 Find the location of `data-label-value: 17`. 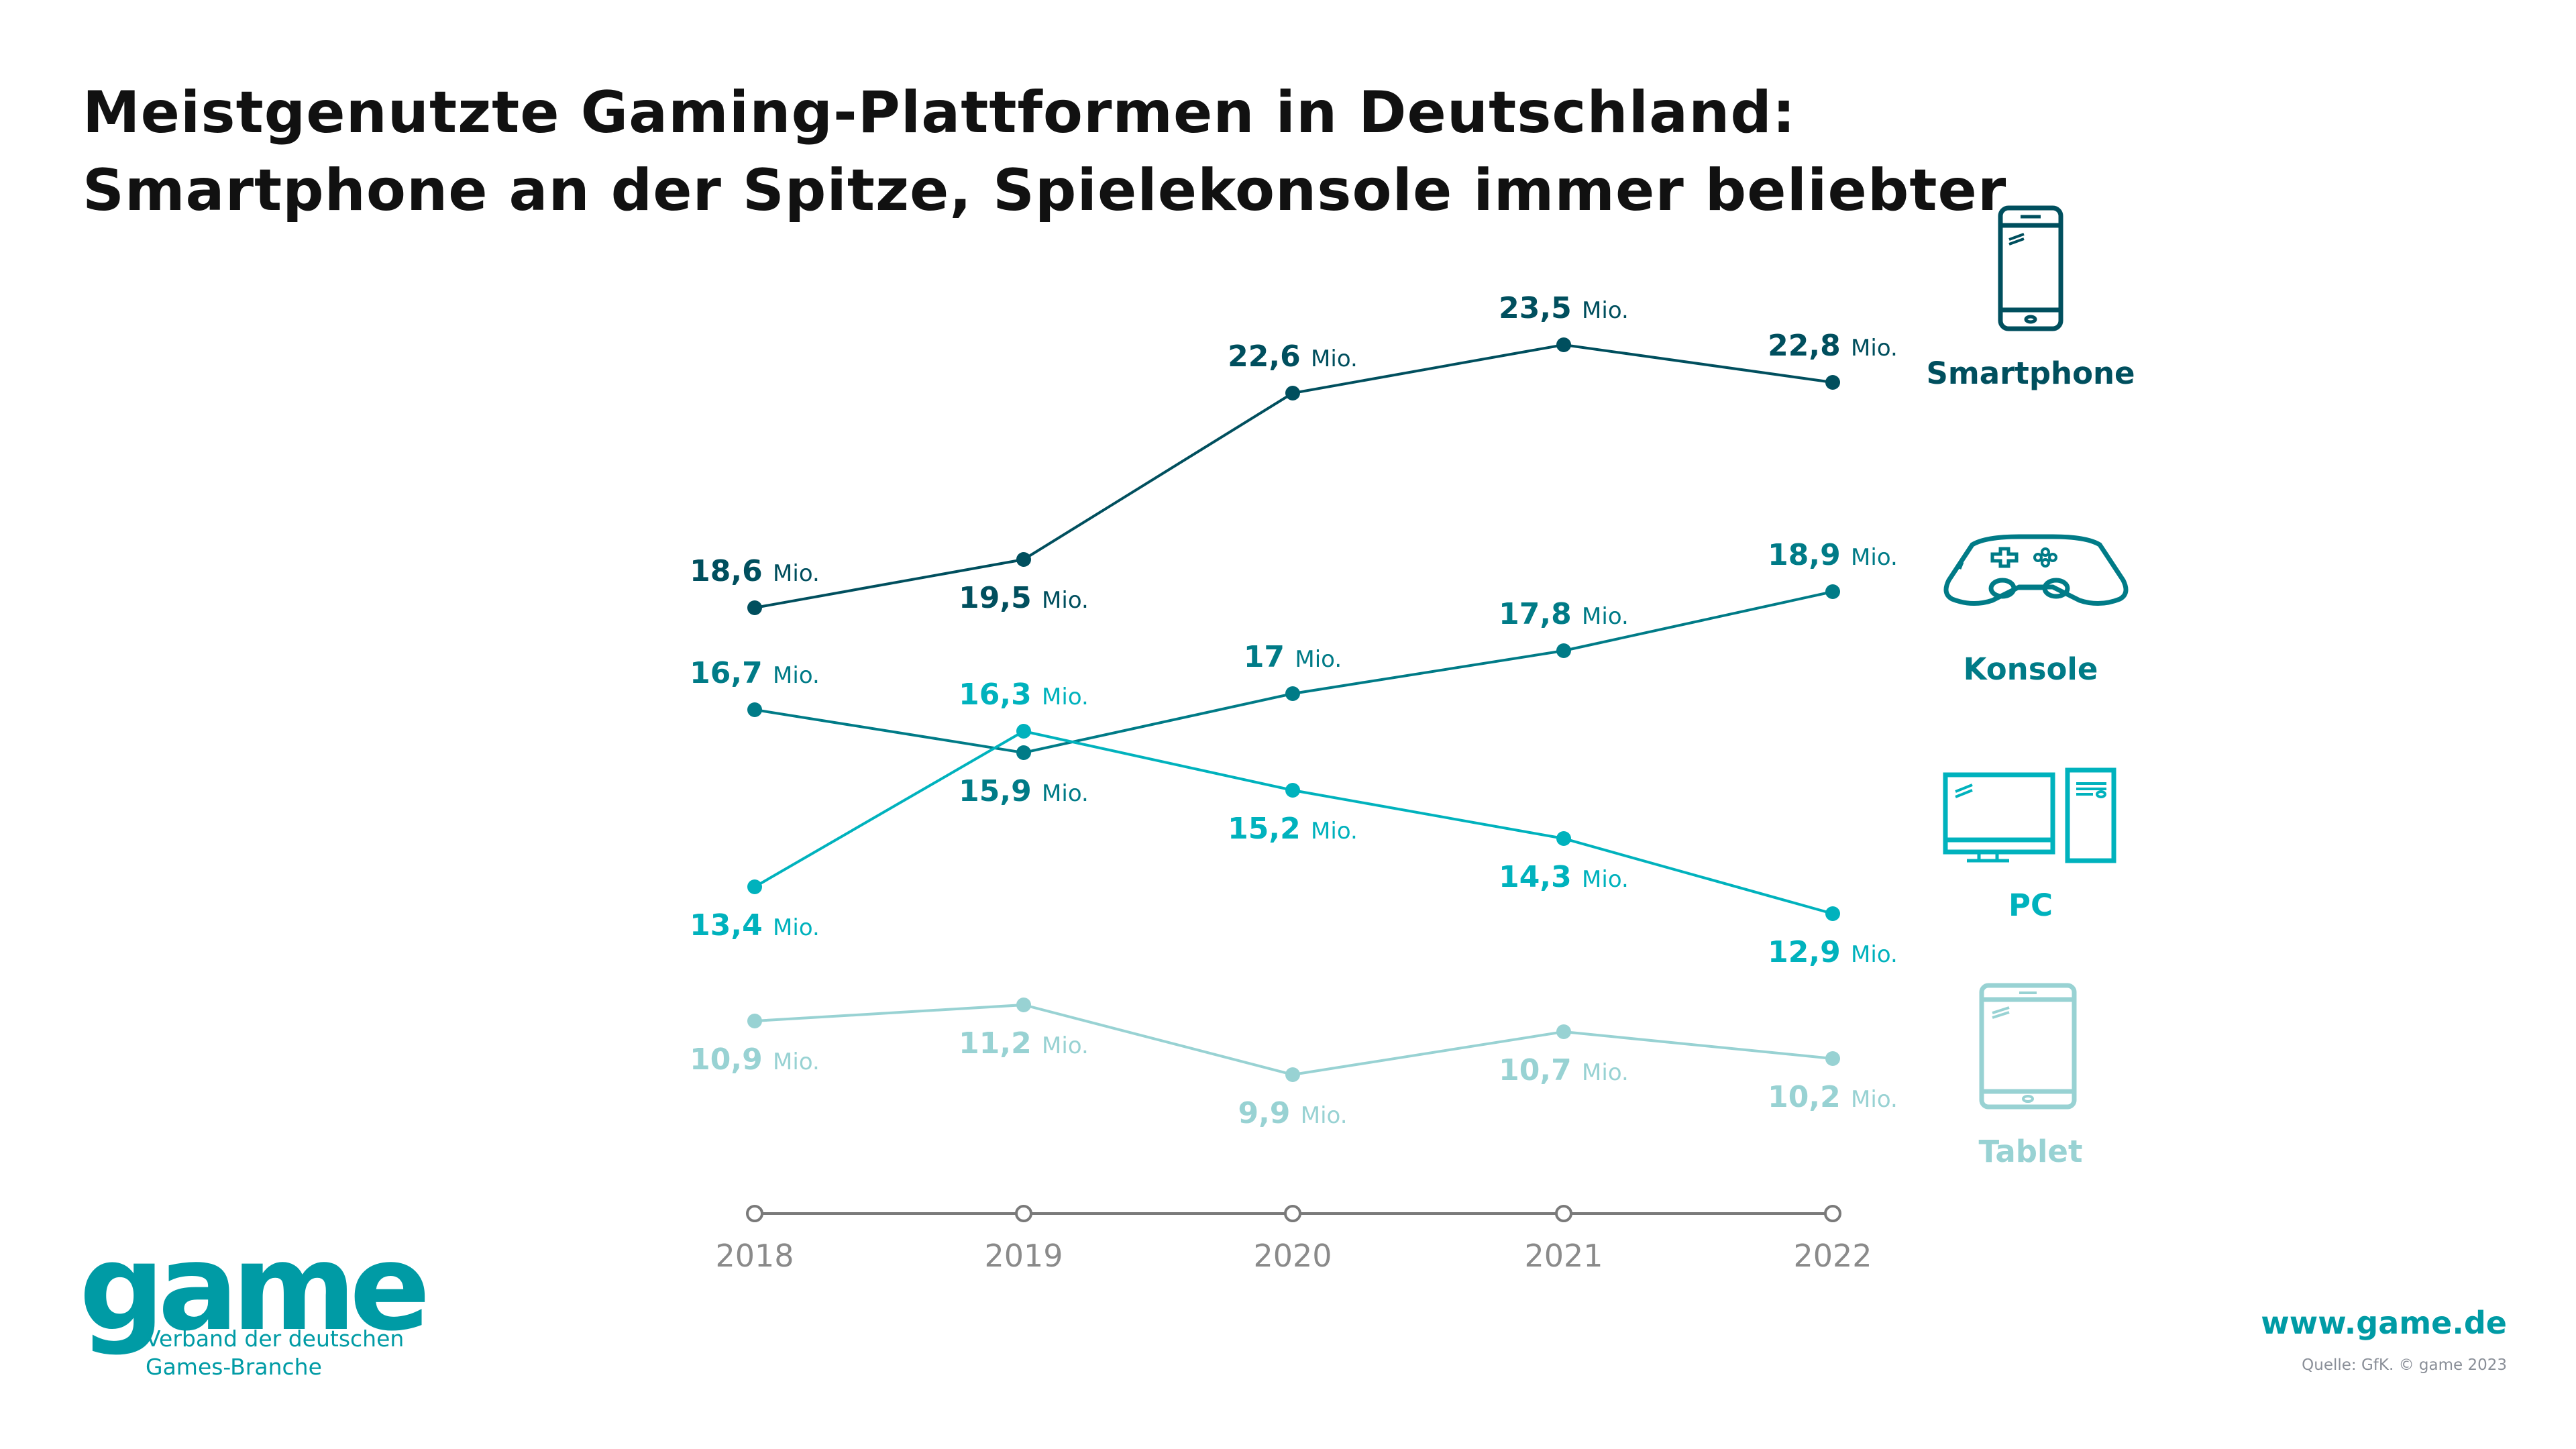

data-label-value: 17 is located at coordinates (1269, 657).